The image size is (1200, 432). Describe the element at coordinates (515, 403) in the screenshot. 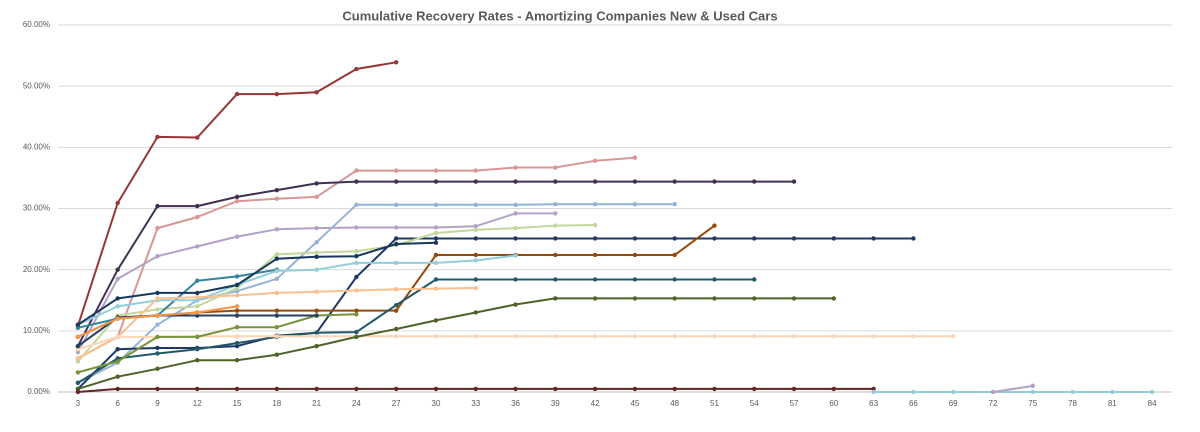

I see `x-tick-label: 36` at that location.